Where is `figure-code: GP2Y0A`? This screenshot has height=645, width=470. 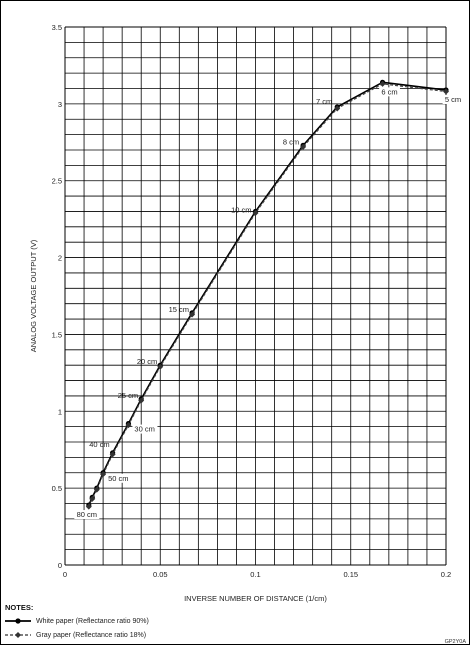
figure-code: GP2Y0A is located at coordinates (455, 642).